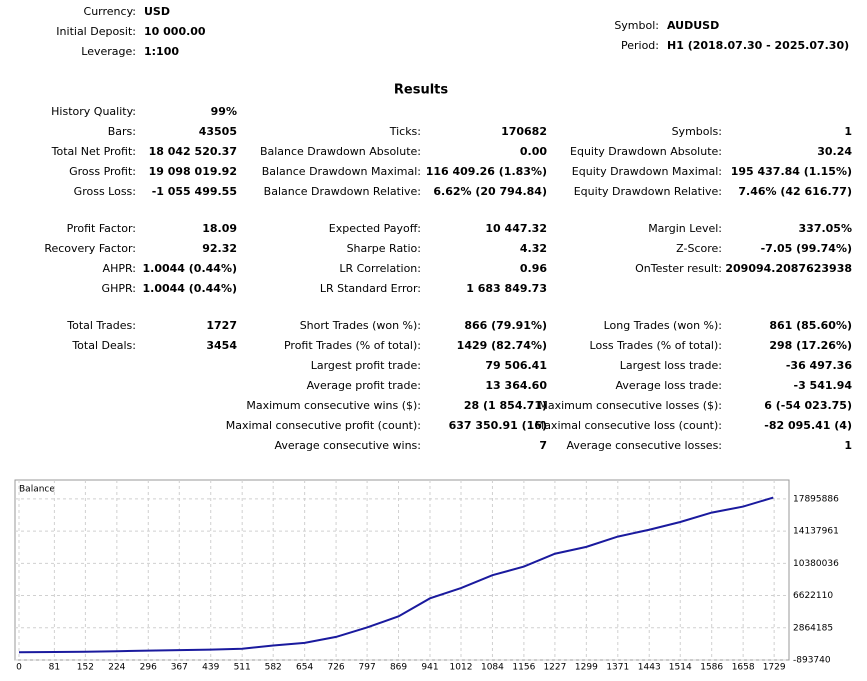  I want to click on result-label: Maximum consecutive wins ($):, so click(333, 405).